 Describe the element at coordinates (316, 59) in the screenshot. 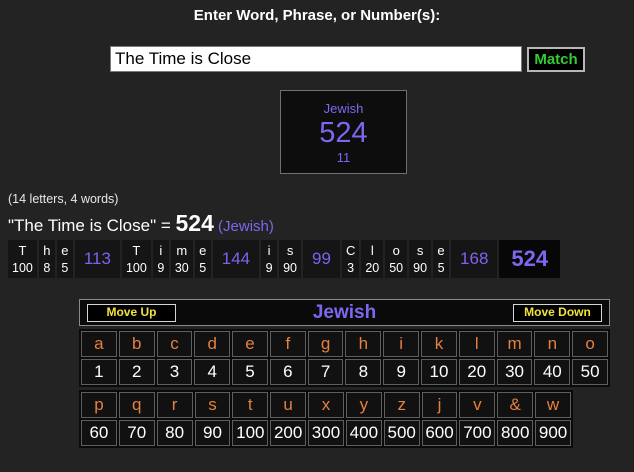

I see `search-input` at that location.